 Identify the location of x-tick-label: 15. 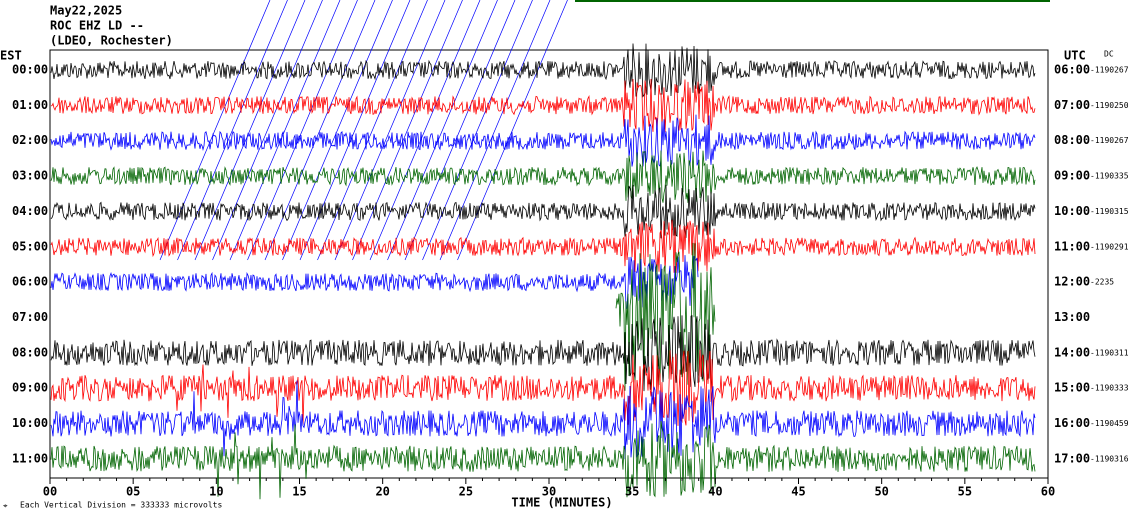
(299, 492).